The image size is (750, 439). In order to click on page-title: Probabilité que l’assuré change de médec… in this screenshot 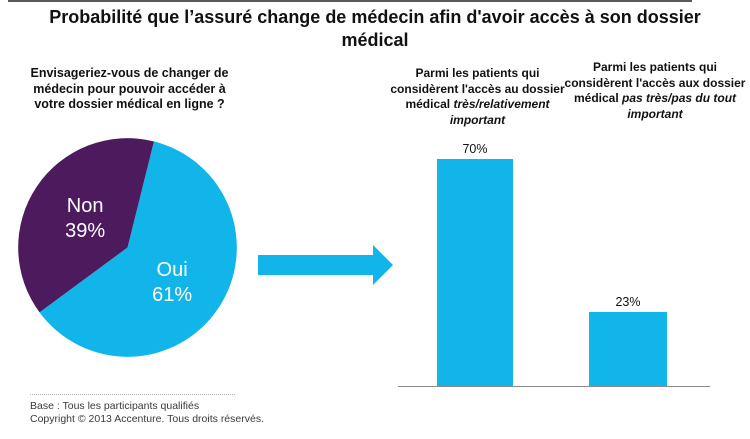, I will do `click(375, 29)`.